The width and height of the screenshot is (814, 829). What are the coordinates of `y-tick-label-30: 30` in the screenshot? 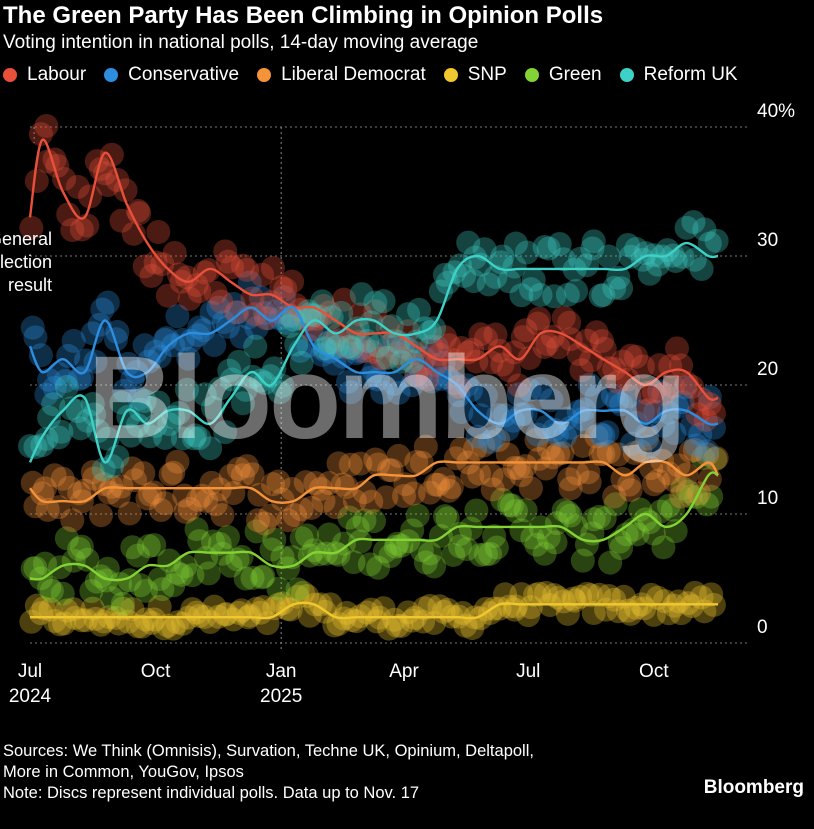 It's located at (767, 240).